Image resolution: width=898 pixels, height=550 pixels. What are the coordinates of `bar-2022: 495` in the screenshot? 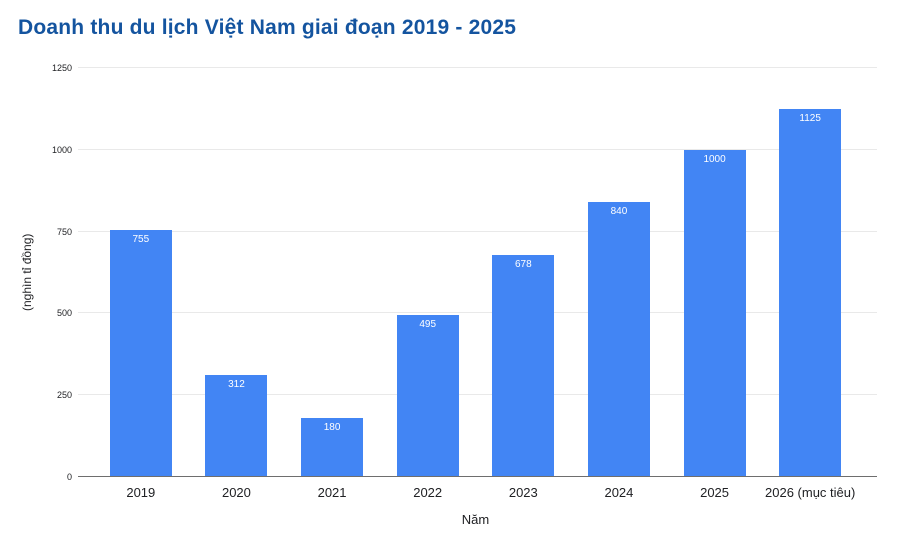 It's located at (427, 396).